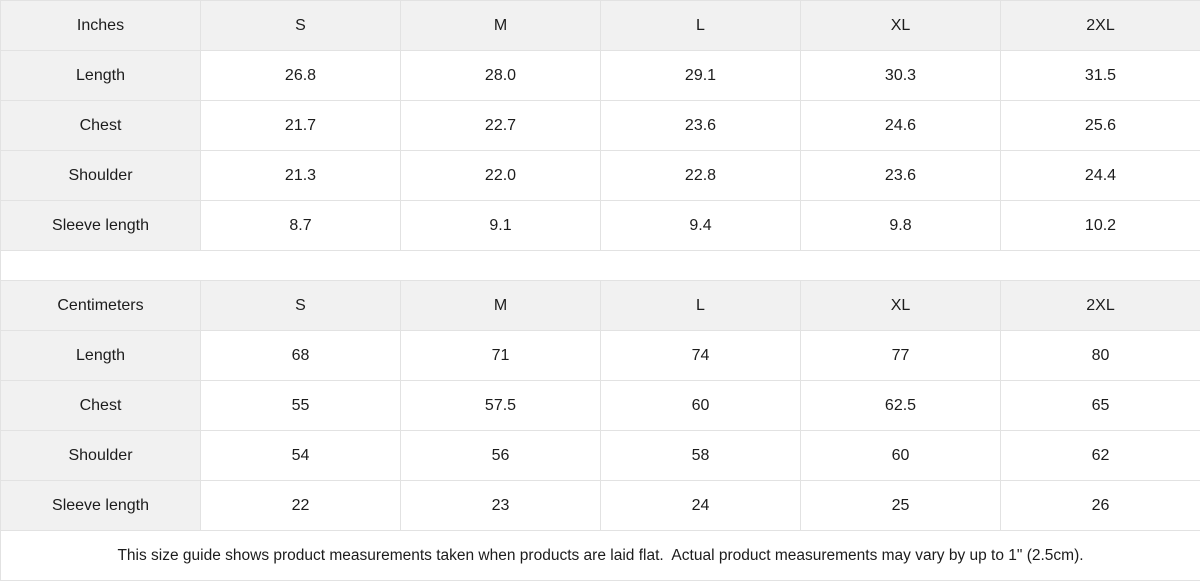  Describe the element at coordinates (301, 506) in the screenshot. I see `cell-cm-sleeve-s: 22` at that location.